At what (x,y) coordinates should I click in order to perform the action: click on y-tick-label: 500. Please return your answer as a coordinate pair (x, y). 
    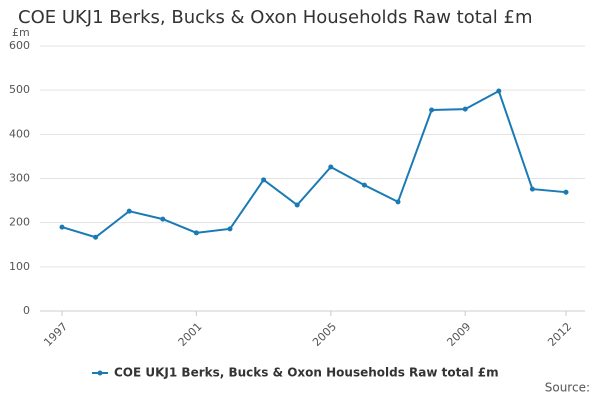
    Looking at the image, I should click on (19, 89).